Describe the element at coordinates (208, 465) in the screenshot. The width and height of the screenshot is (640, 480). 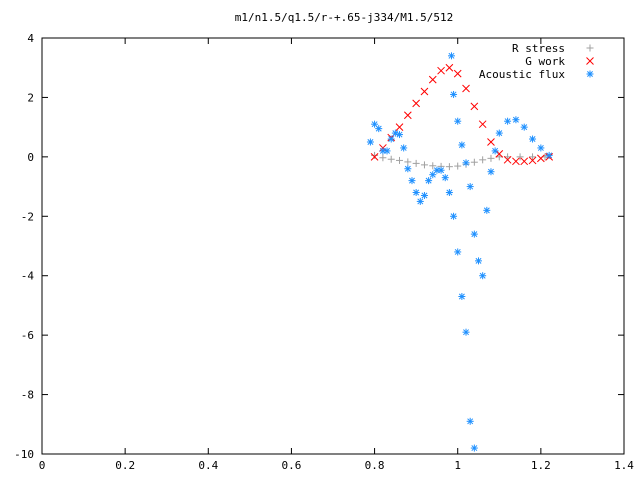
I see `x-tick-label-2: 0.4` at that location.